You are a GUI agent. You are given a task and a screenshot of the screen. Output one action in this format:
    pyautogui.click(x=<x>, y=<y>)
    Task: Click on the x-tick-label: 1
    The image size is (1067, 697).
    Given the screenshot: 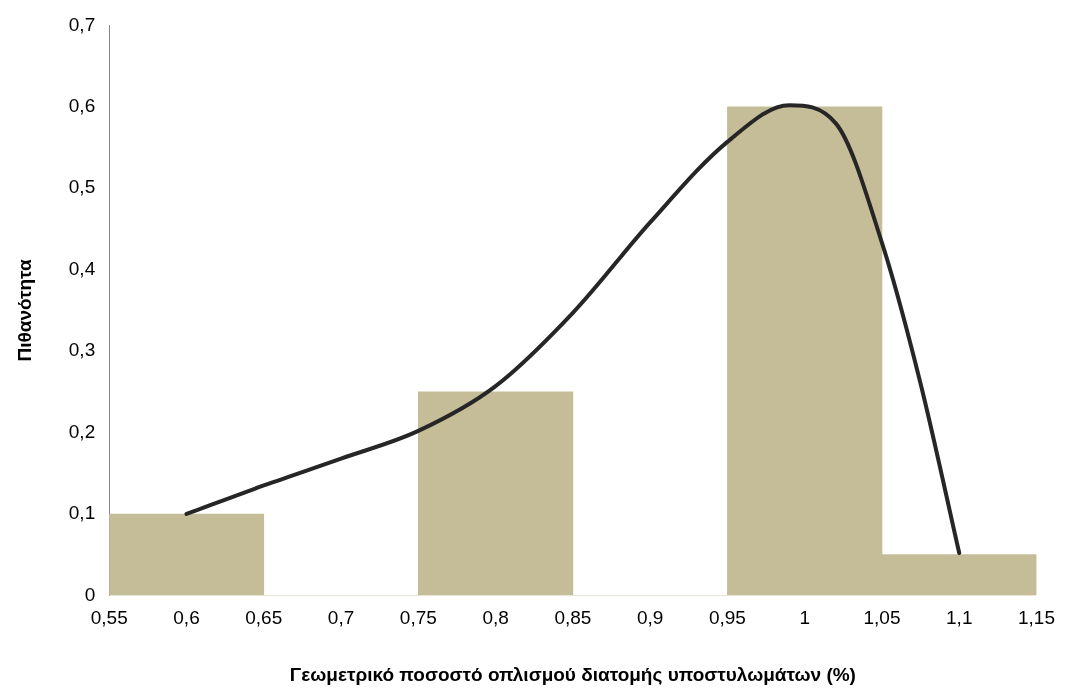 What is the action you would take?
    pyautogui.click(x=804, y=618)
    